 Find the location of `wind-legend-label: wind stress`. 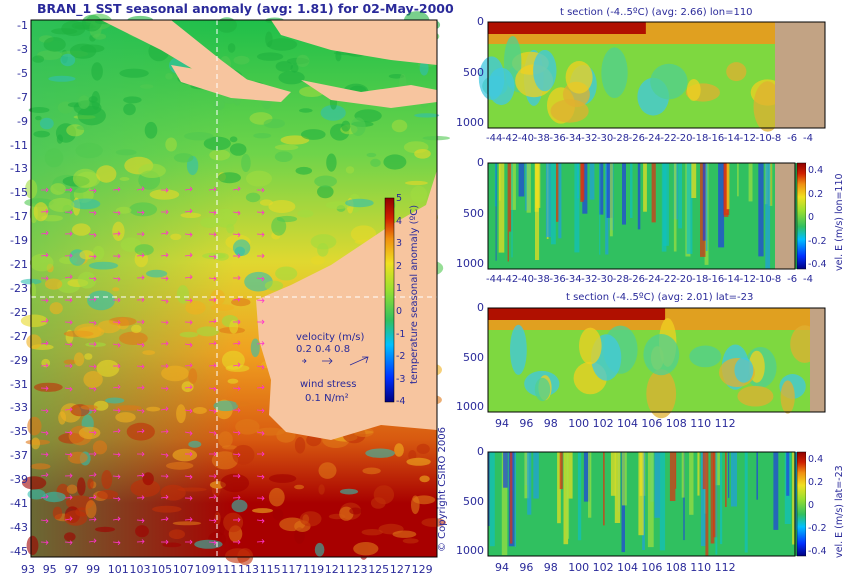

wind-legend-label: wind stress is located at coordinates (328, 384).